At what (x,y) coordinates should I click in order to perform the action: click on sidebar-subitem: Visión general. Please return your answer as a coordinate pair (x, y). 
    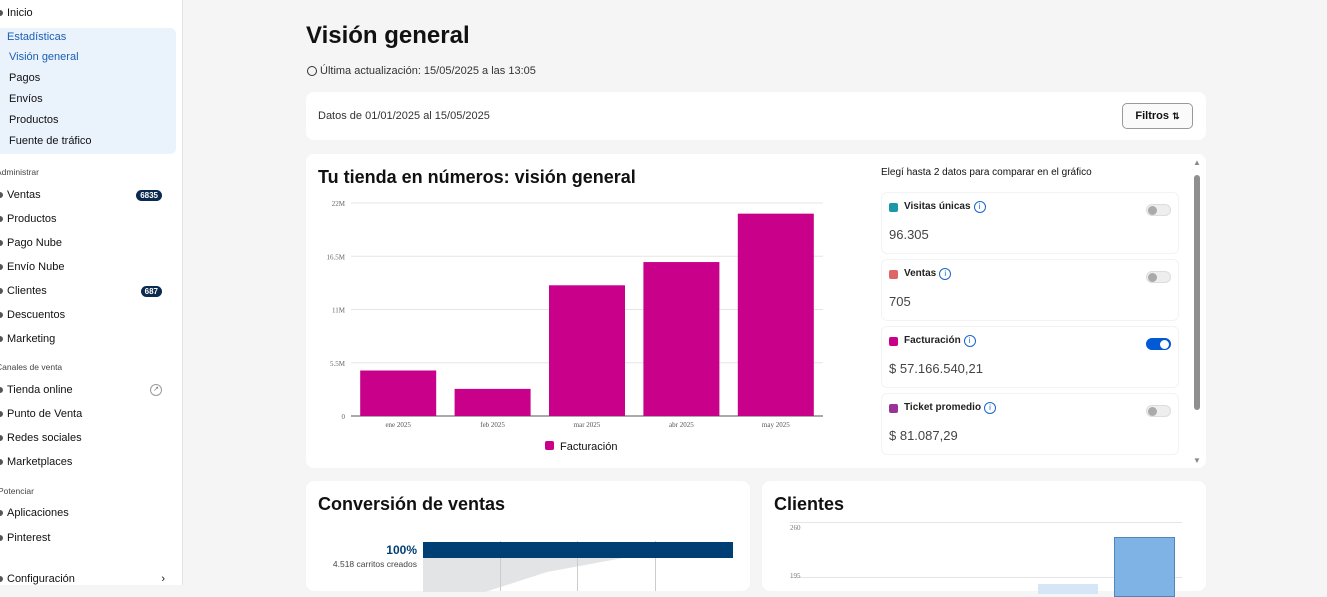
    Looking at the image, I should click on (44, 57).